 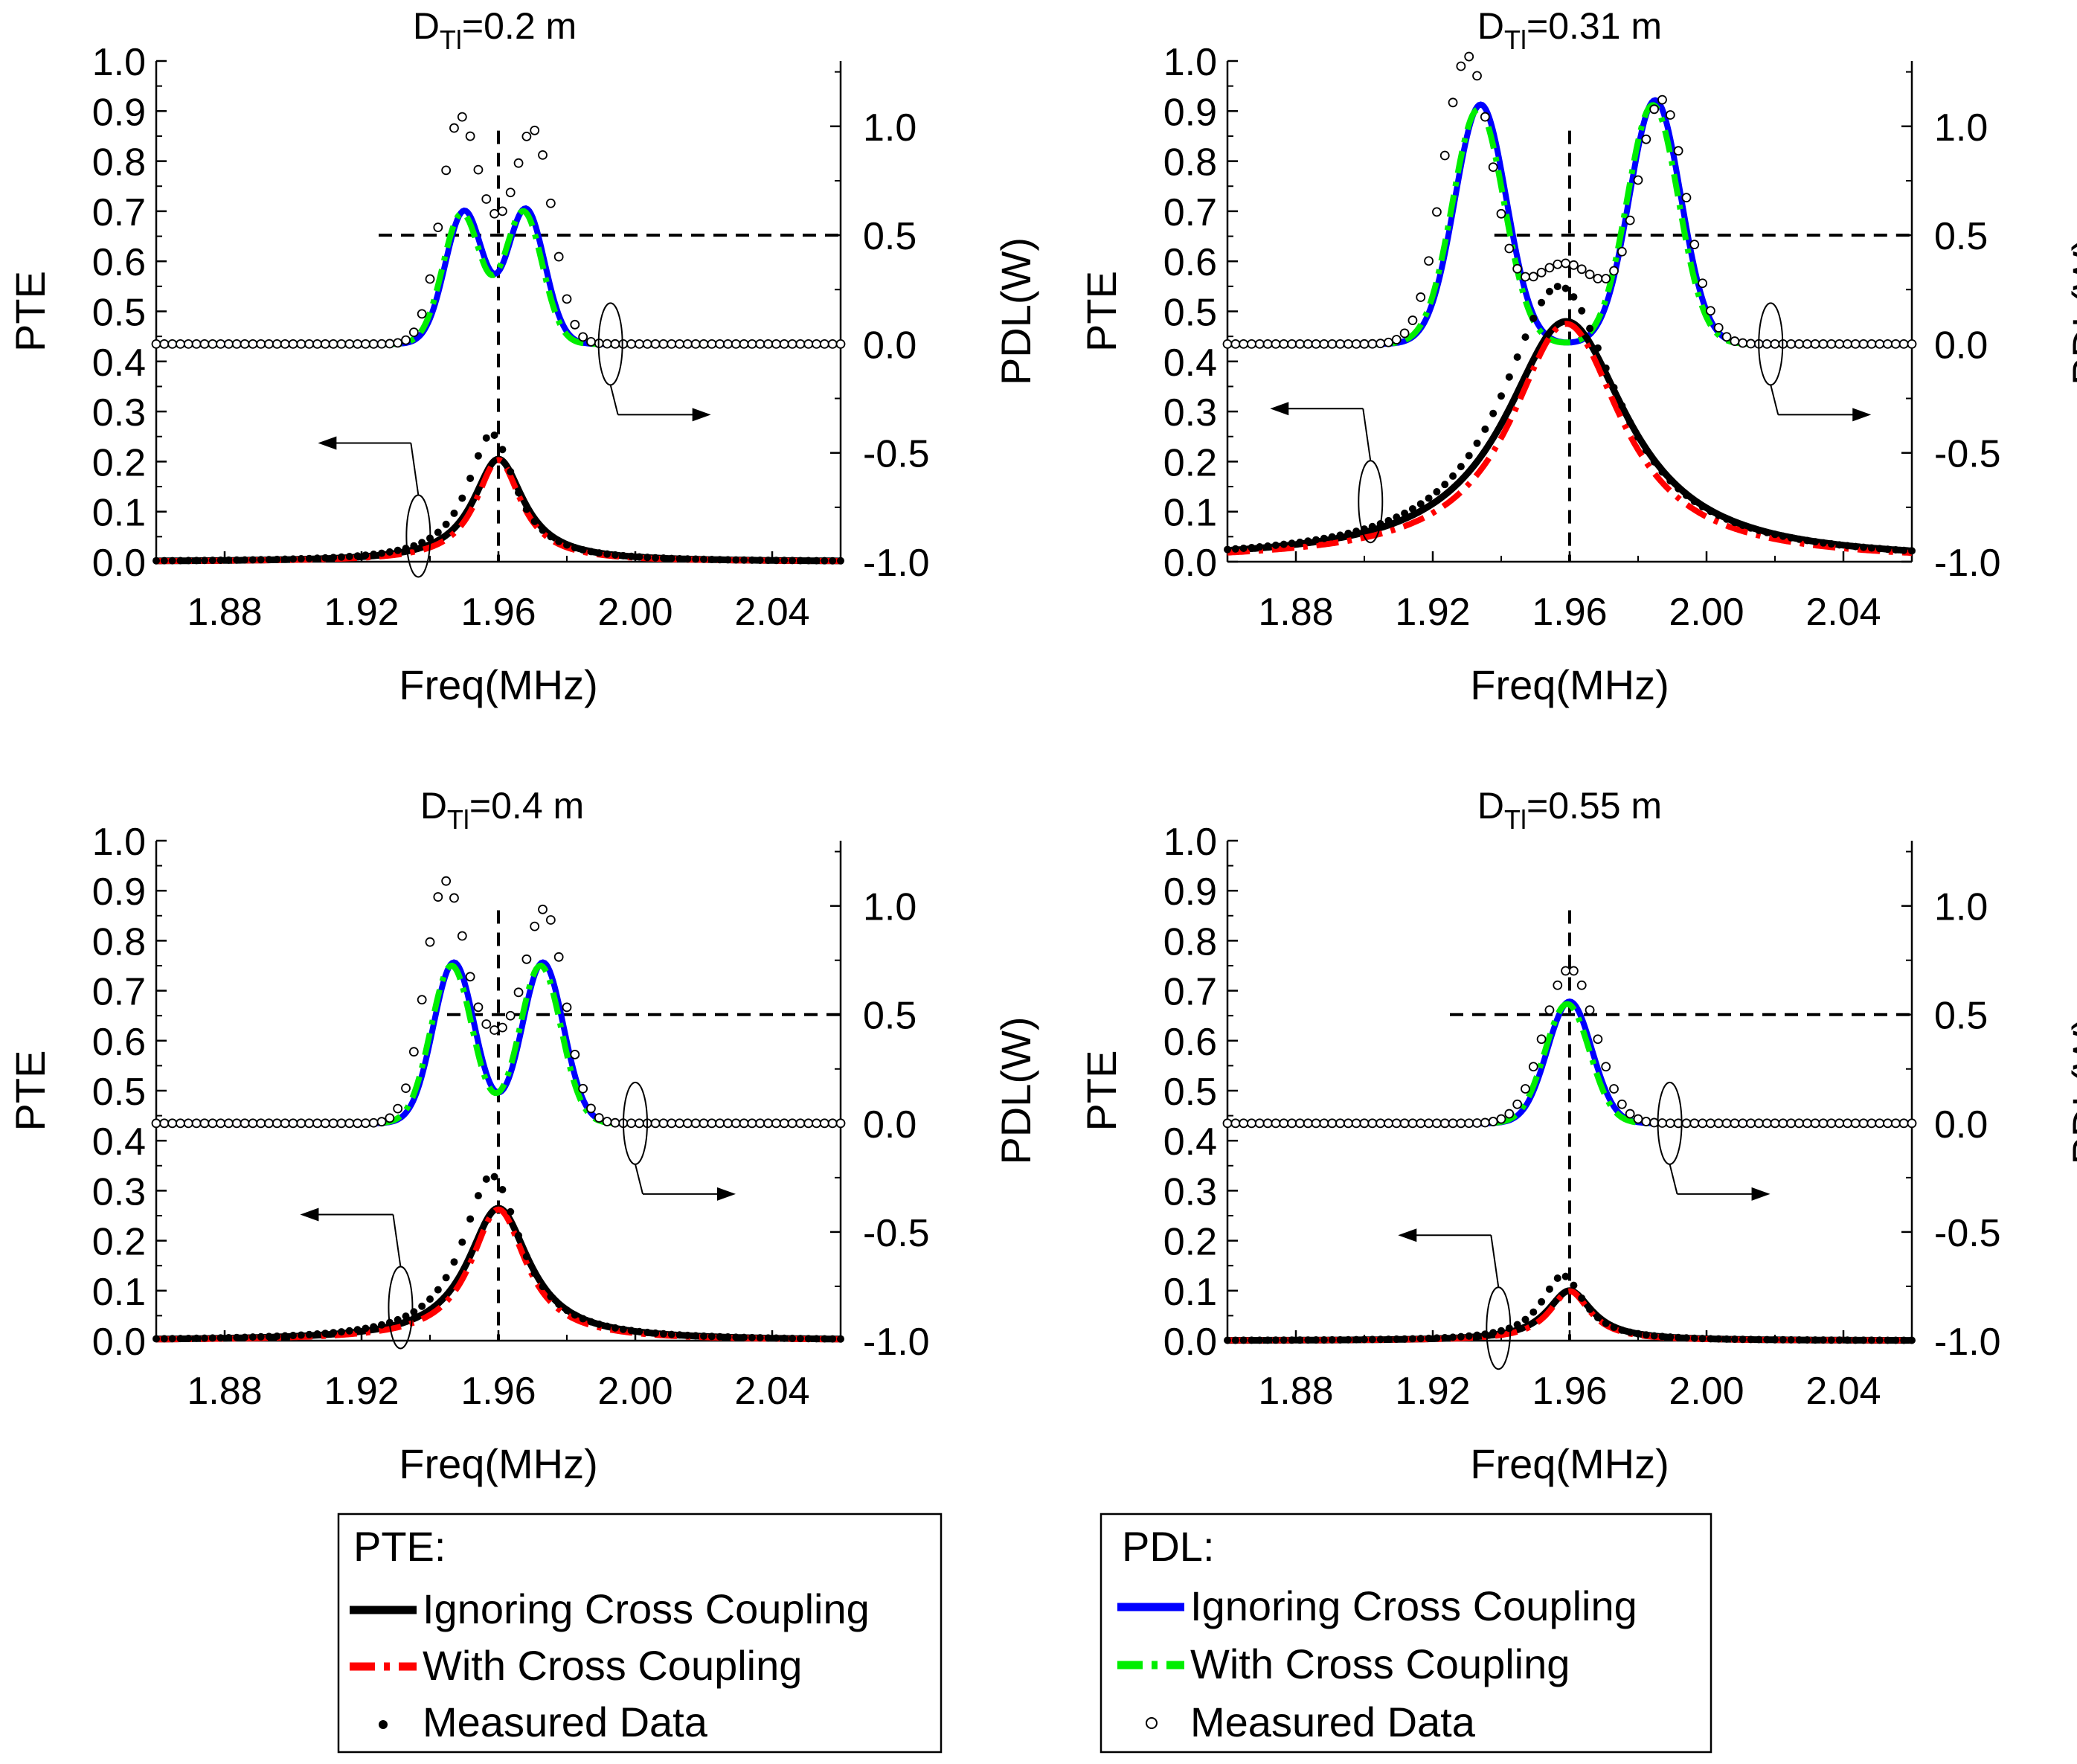 What do you see at coordinates (1569, 810) in the screenshot?
I see `panel-title: DTl=0.55 m` at bounding box center [1569, 810].